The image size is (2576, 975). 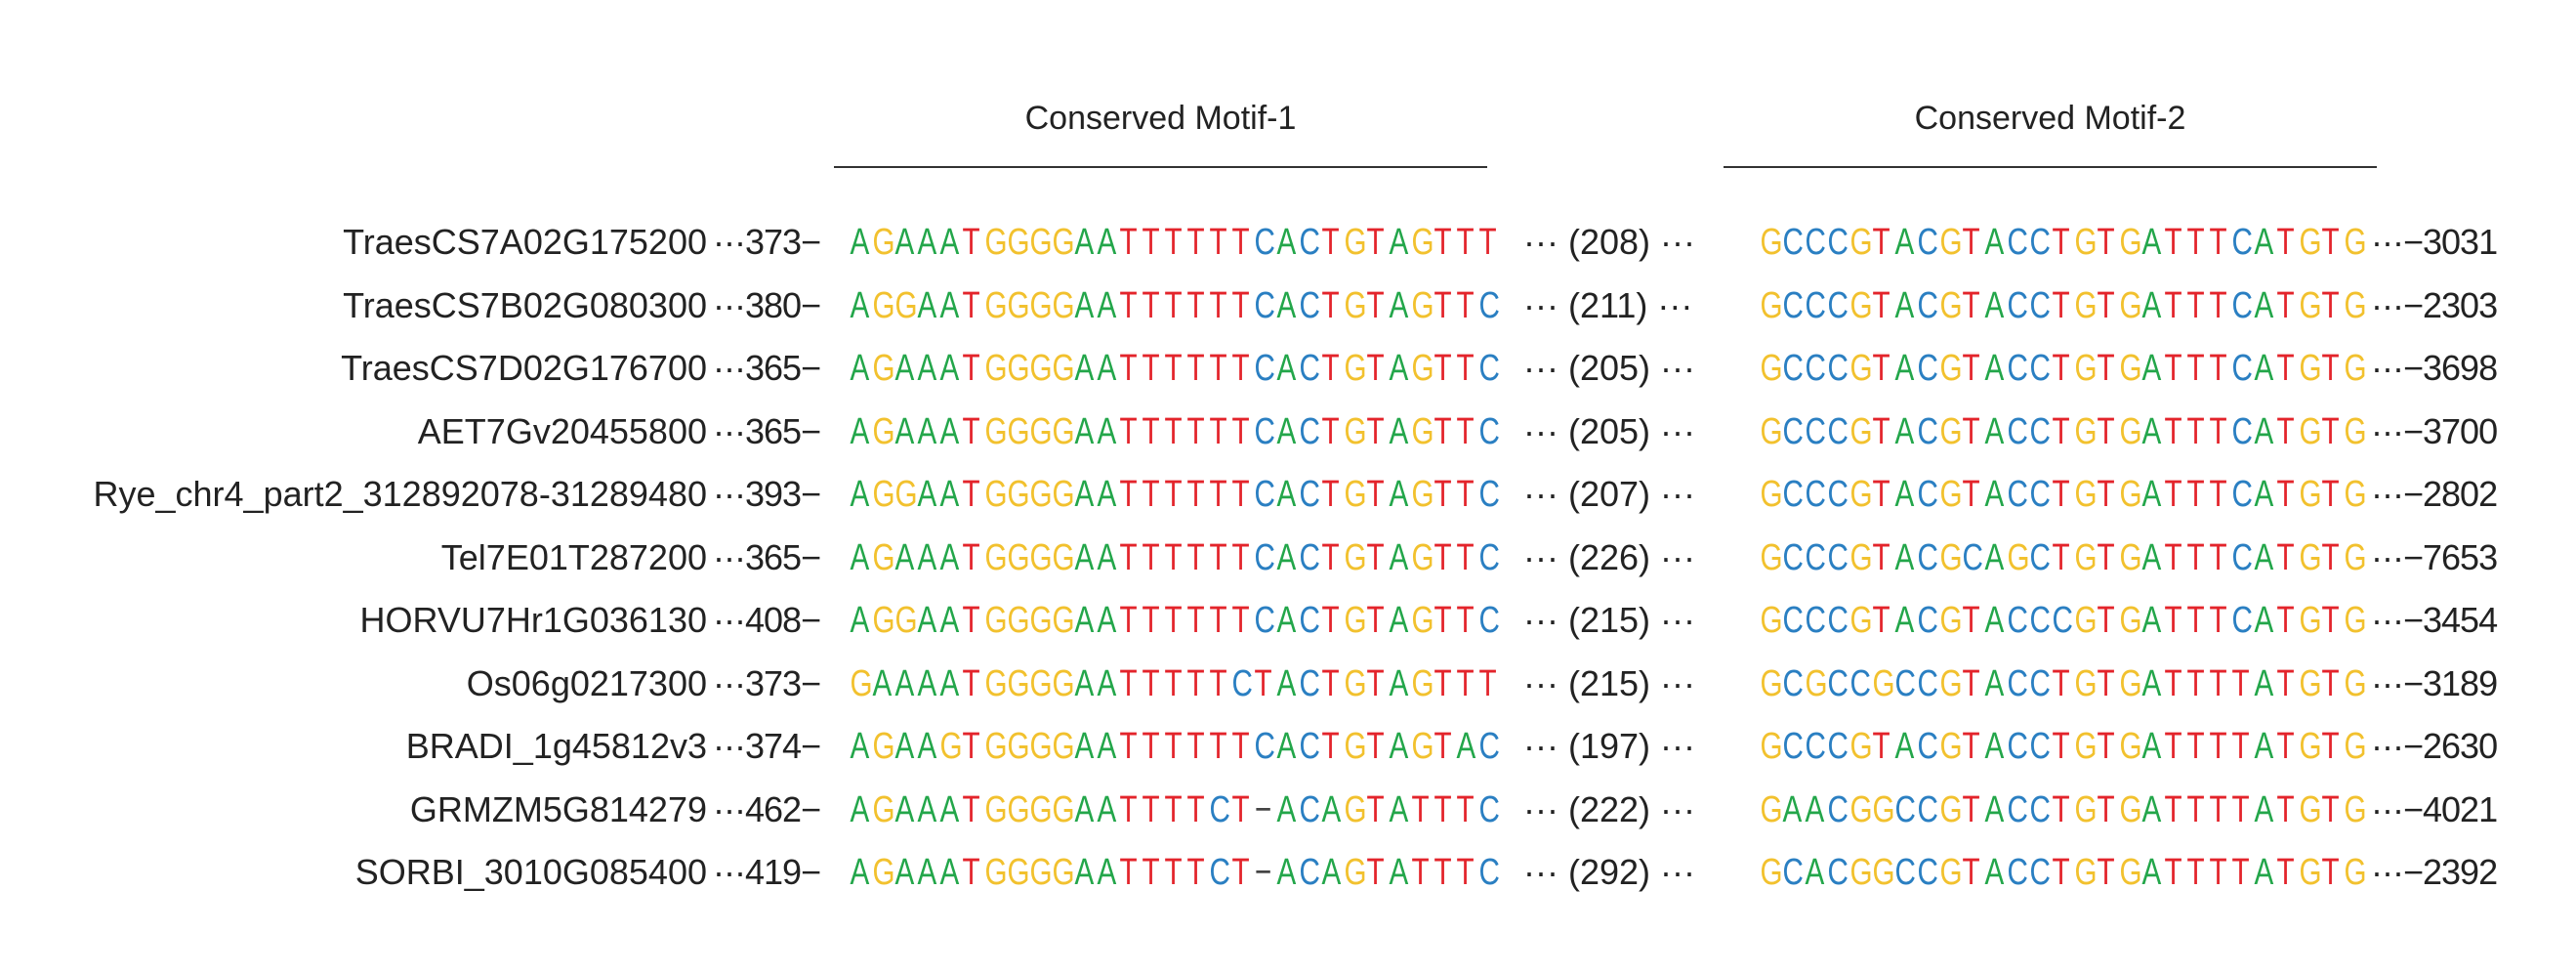 I want to click on gene-name: BRADI_1g45812v3, so click(x=556, y=746).